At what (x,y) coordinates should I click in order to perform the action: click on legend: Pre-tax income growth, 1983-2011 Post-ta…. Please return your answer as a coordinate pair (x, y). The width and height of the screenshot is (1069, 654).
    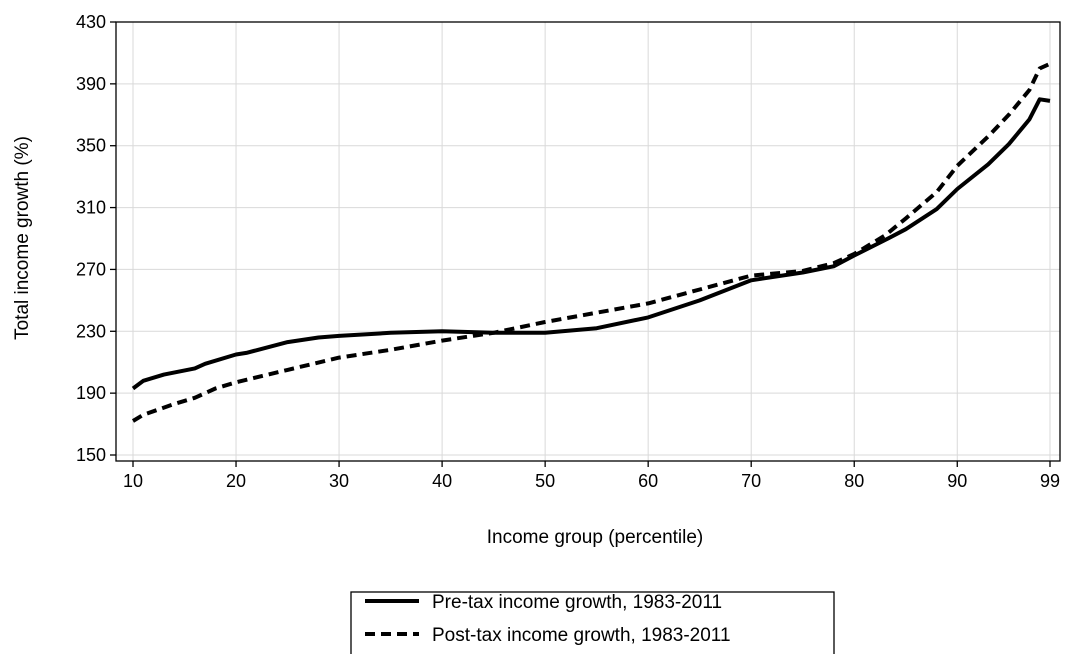
    Looking at the image, I should click on (592, 622).